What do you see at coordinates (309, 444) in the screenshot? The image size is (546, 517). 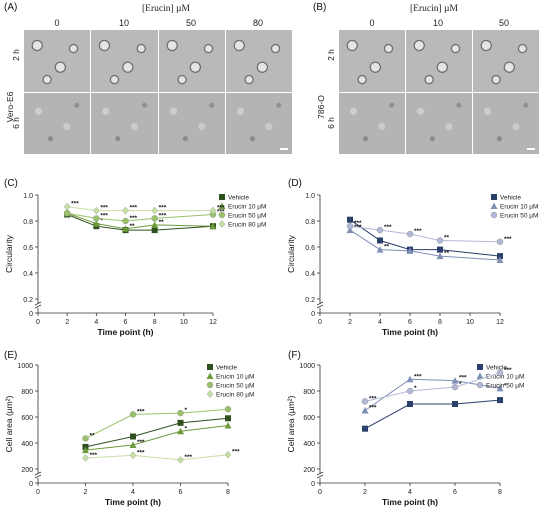 I see `y-tick-label: 400` at bounding box center [309, 444].